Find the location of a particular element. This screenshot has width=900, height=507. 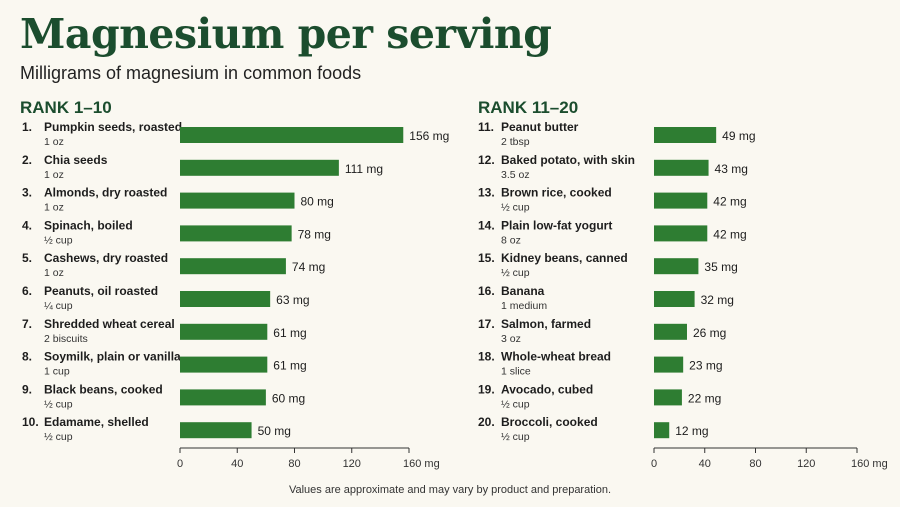

serving-size: 2 tbsp is located at coordinates (515, 142).